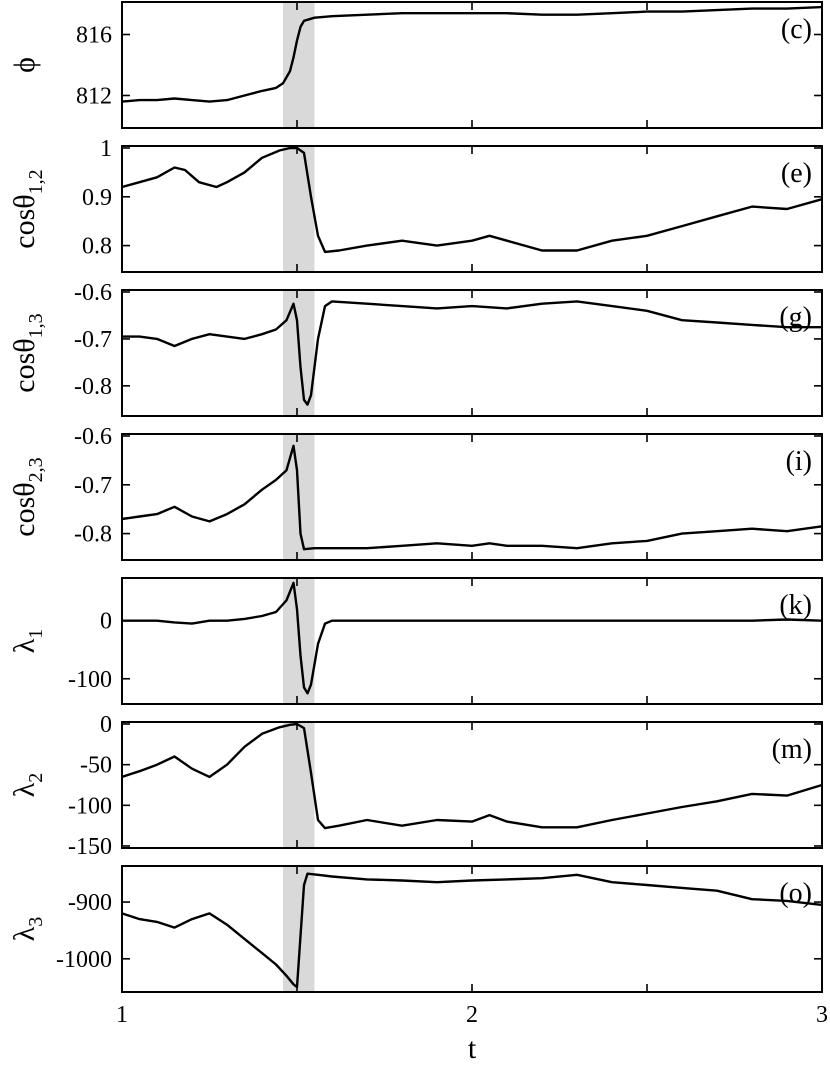 This screenshot has width=830, height=1072. I want to click on y-axis-label: ϕ, so click(24, 65).